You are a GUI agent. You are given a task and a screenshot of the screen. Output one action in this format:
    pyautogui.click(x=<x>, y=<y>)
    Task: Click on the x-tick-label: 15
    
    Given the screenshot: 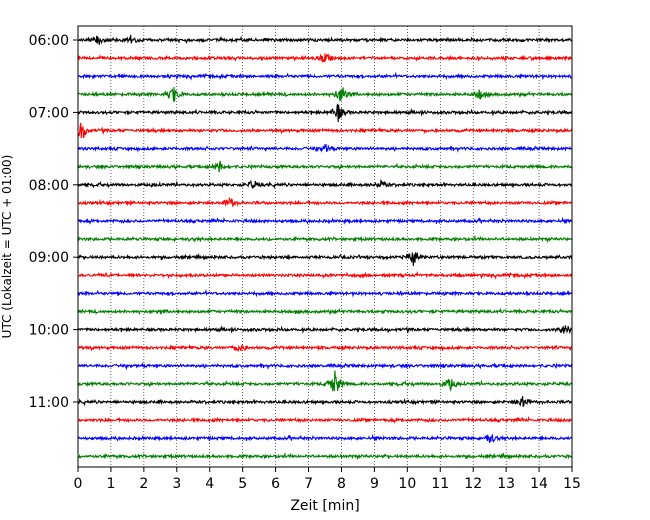 What is the action you would take?
    pyautogui.click(x=572, y=484)
    